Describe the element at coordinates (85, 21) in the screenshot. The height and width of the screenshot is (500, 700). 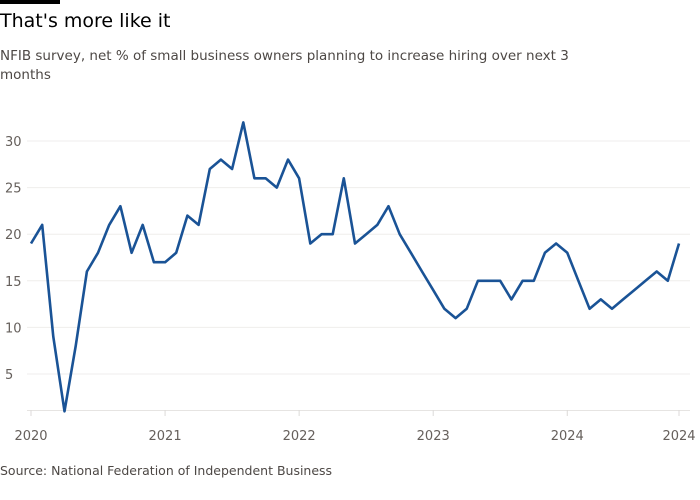
I see `chart-title: That's more like it` at that location.